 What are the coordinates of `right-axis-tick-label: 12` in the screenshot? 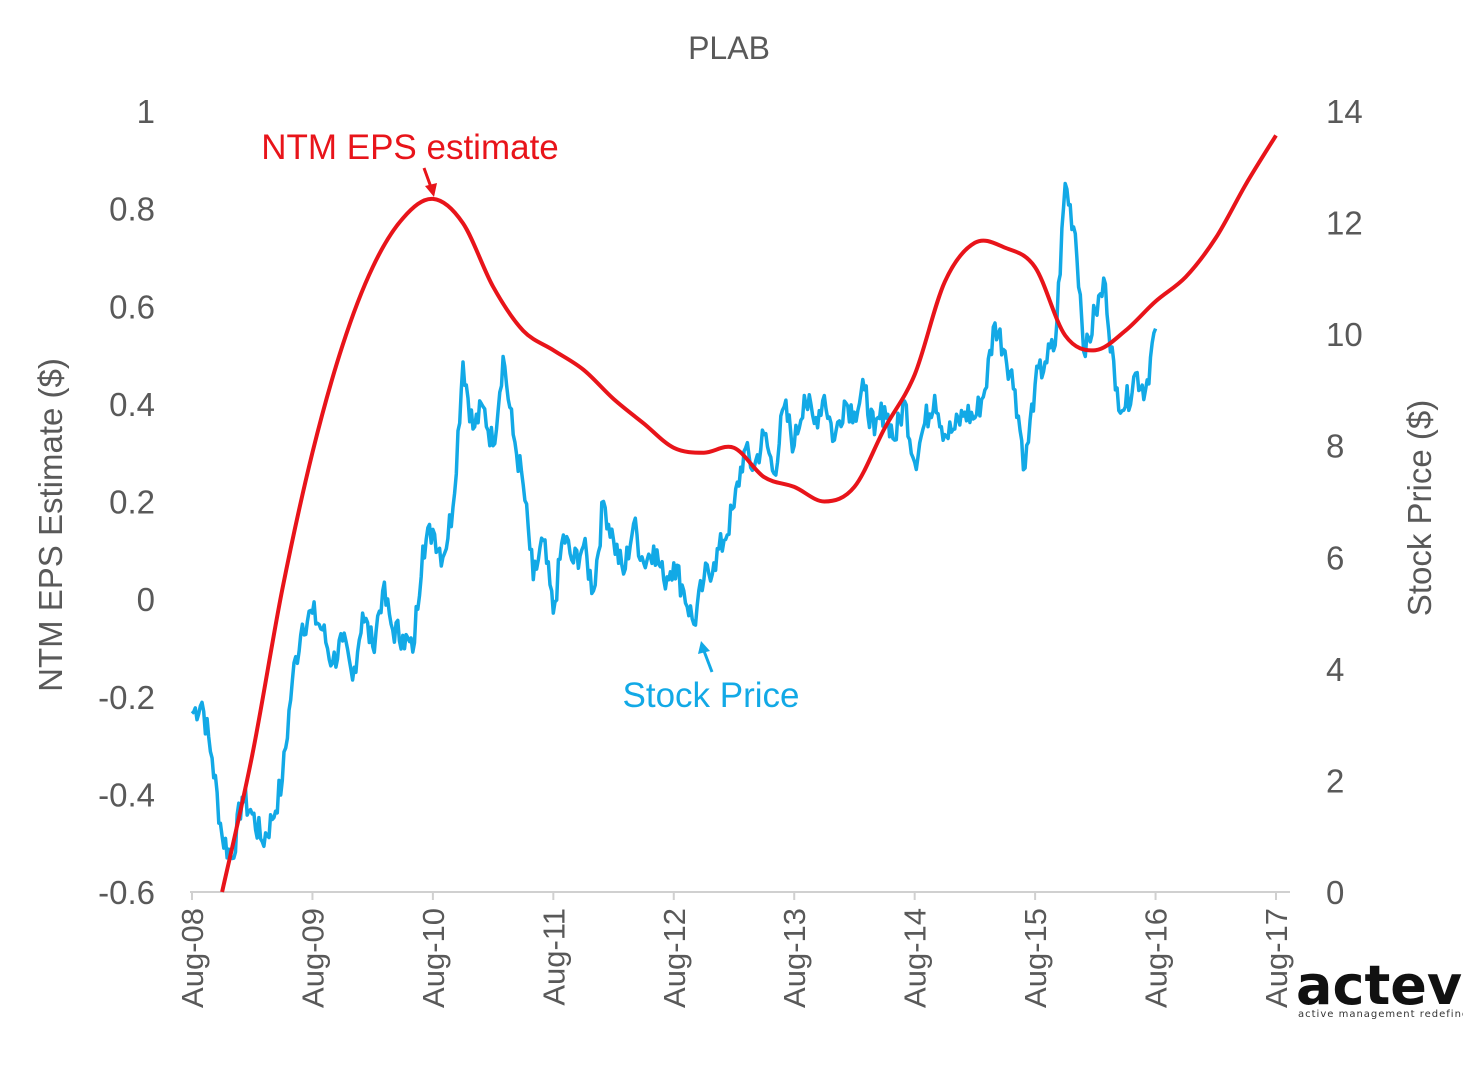 It's located at (1344, 223).